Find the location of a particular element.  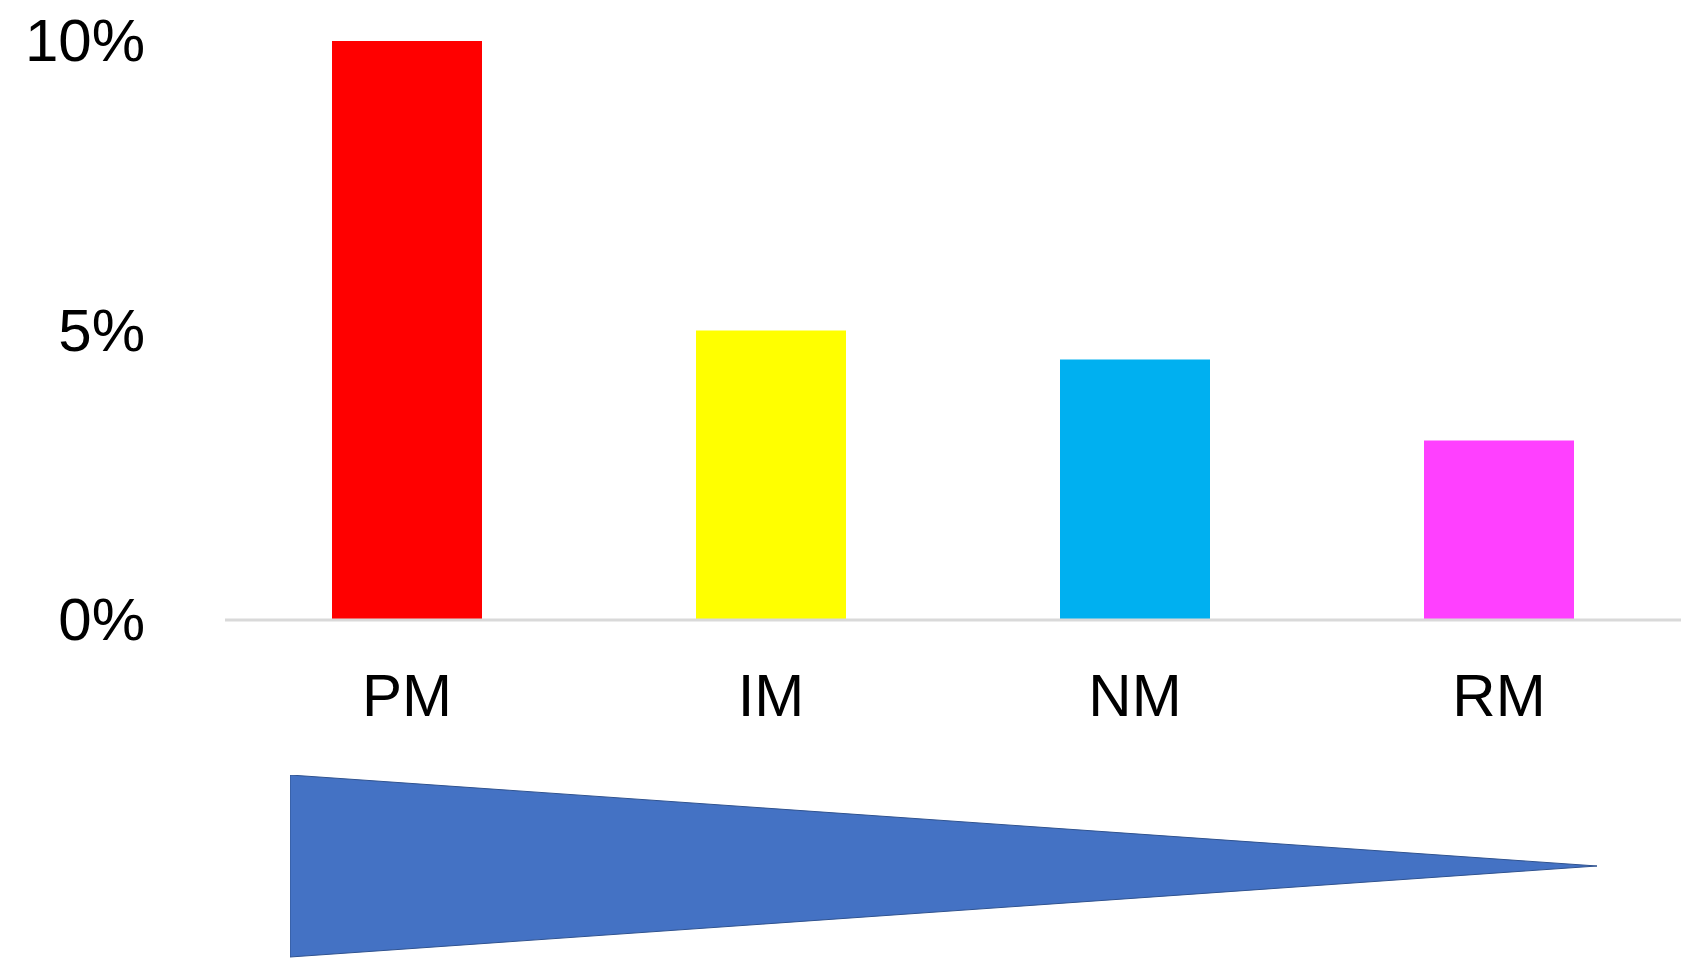

y-tick-label: 5% is located at coordinates (101, 330).